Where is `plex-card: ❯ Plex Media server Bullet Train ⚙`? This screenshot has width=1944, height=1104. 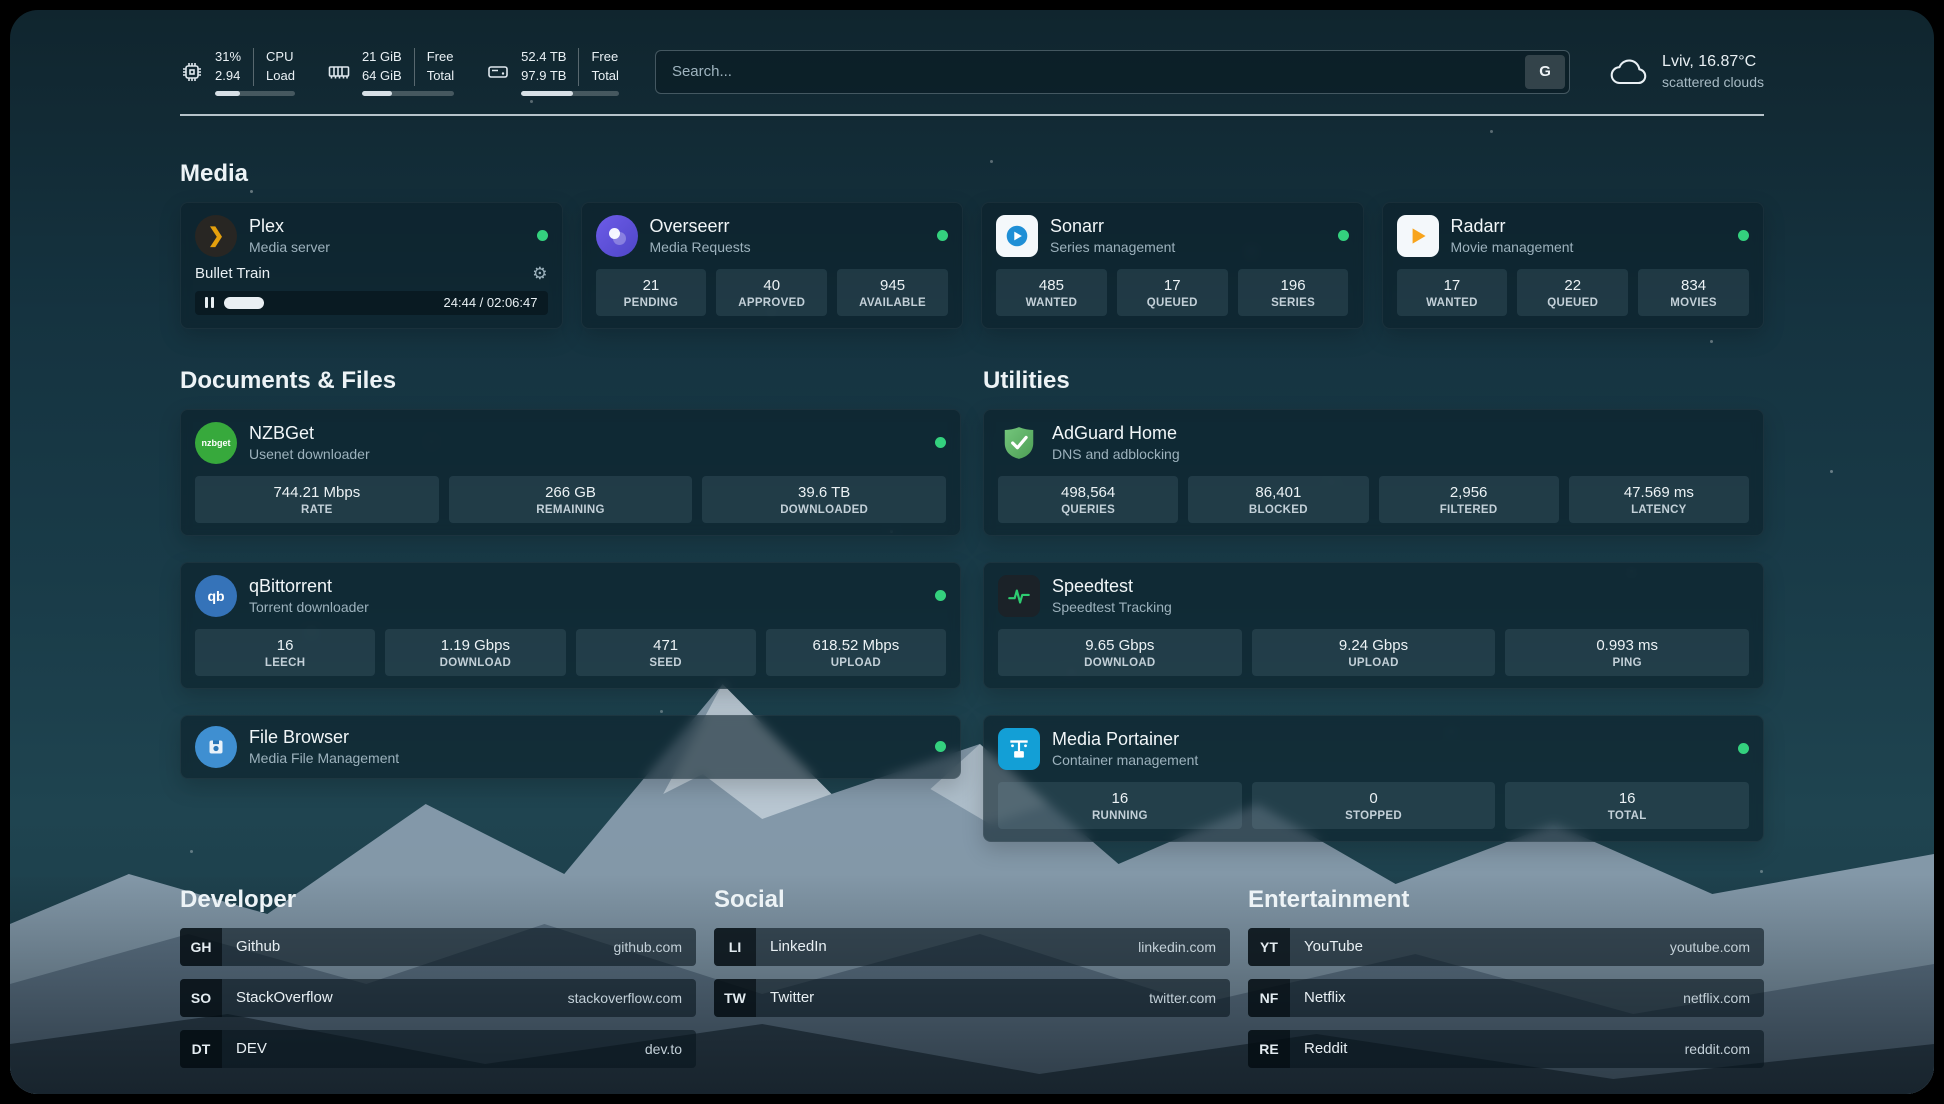
plex-card: ❯ Plex Media server Bullet Train ⚙ is located at coordinates (371, 265).